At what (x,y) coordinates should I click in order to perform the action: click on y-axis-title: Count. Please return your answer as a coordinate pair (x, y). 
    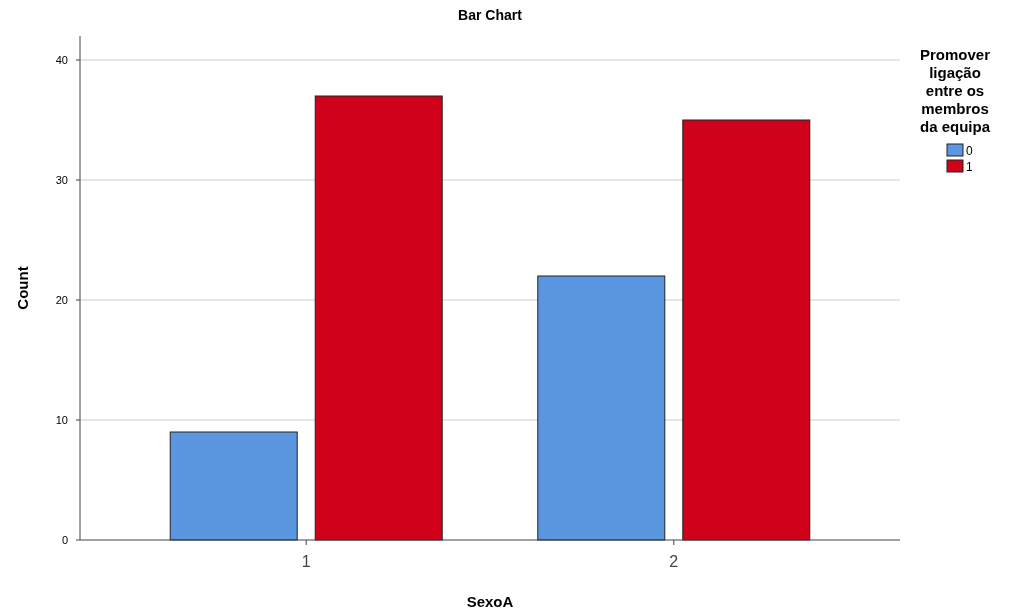
    Looking at the image, I should click on (22, 288).